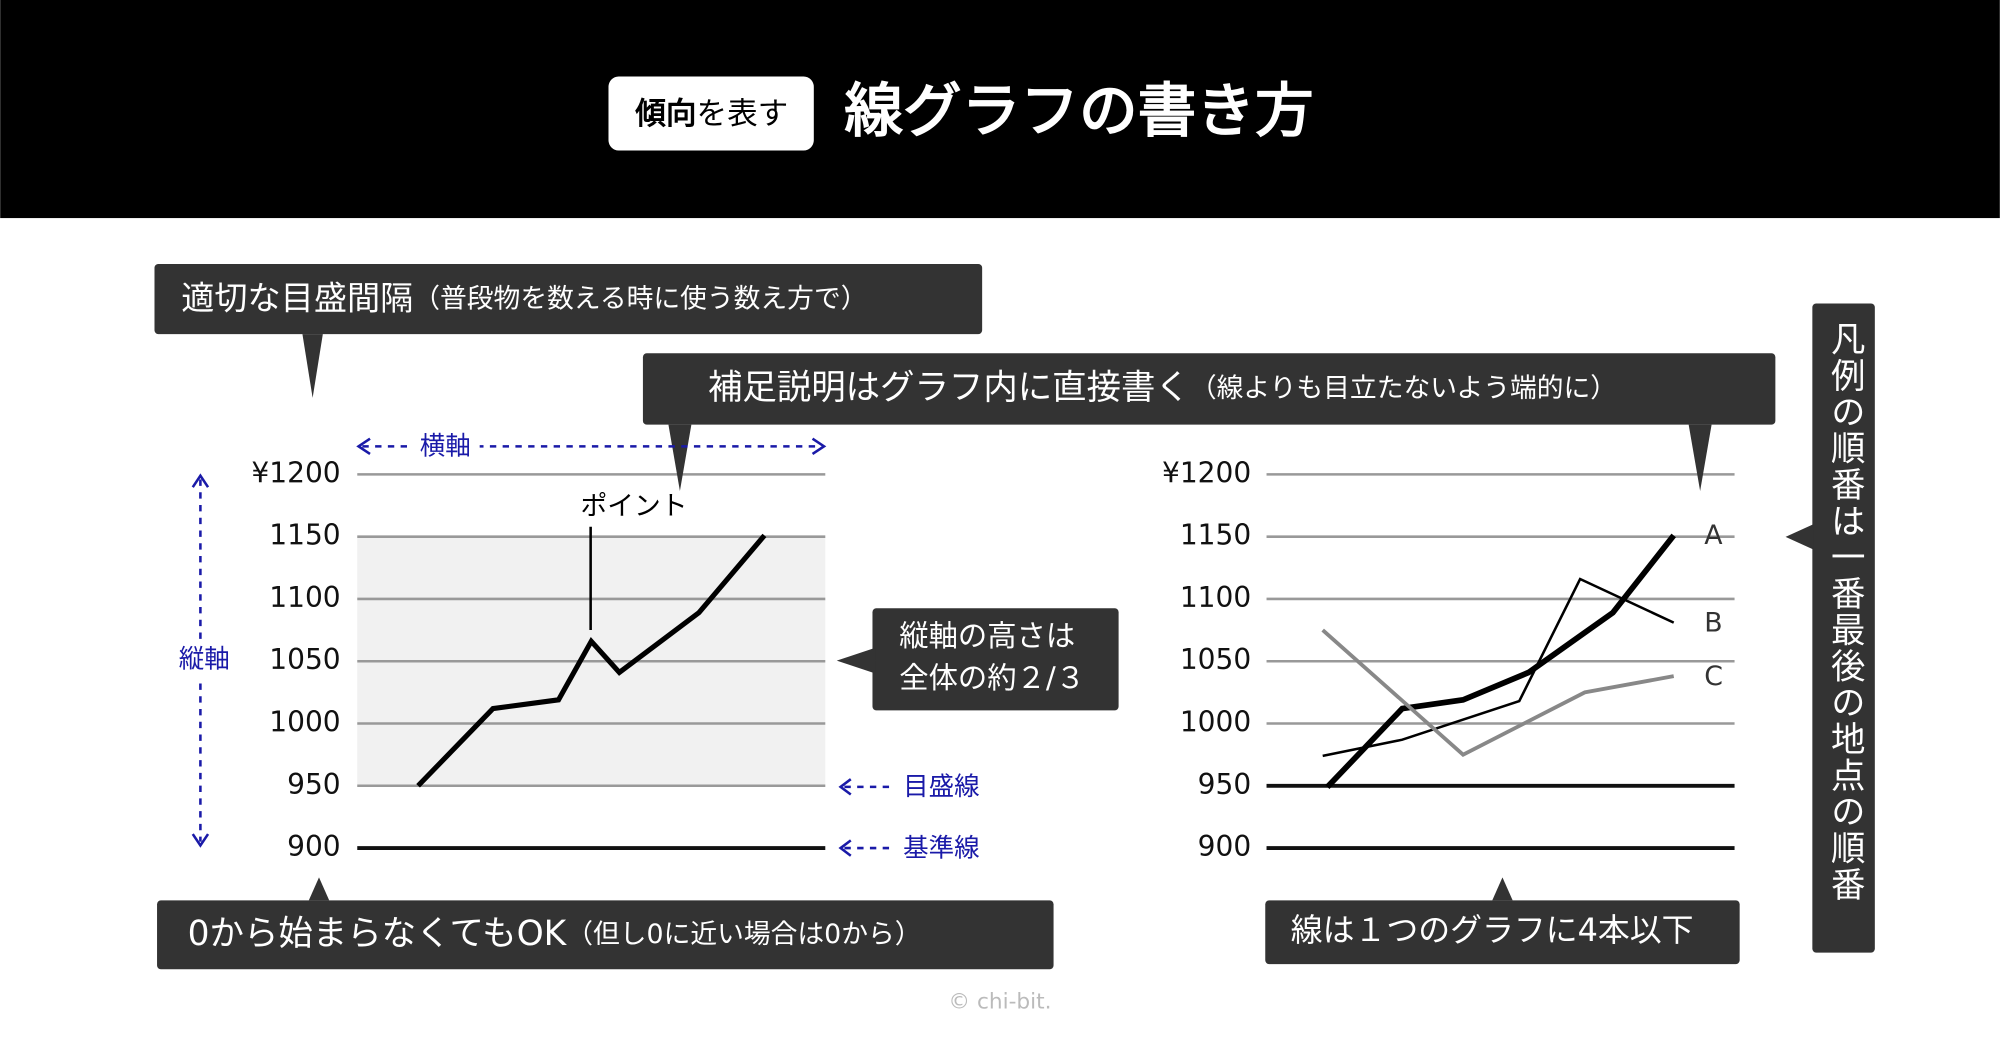 The image size is (2000, 1047). What do you see at coordinates (1713, 622) in the screenshot?
I see `series-label: B` at bounding box center [1713, 622].